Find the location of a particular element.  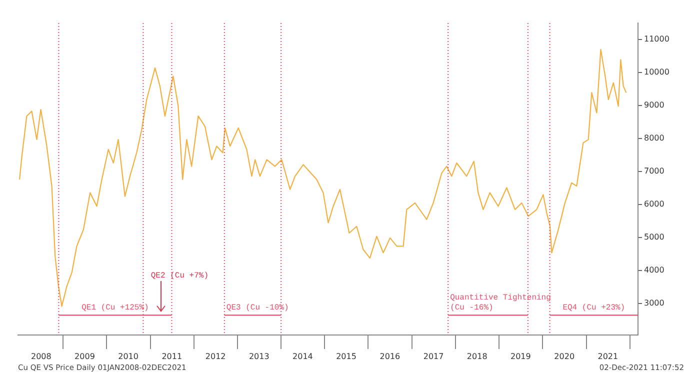

x-tick-label: 2010 is located at coordinates (128, 356).